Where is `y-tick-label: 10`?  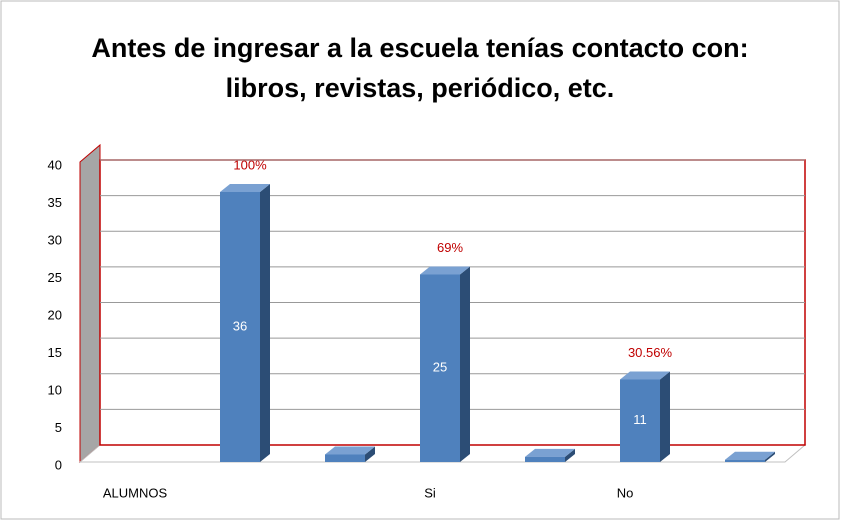 y-tick-label: 10 is located at coordinates (55, 389).